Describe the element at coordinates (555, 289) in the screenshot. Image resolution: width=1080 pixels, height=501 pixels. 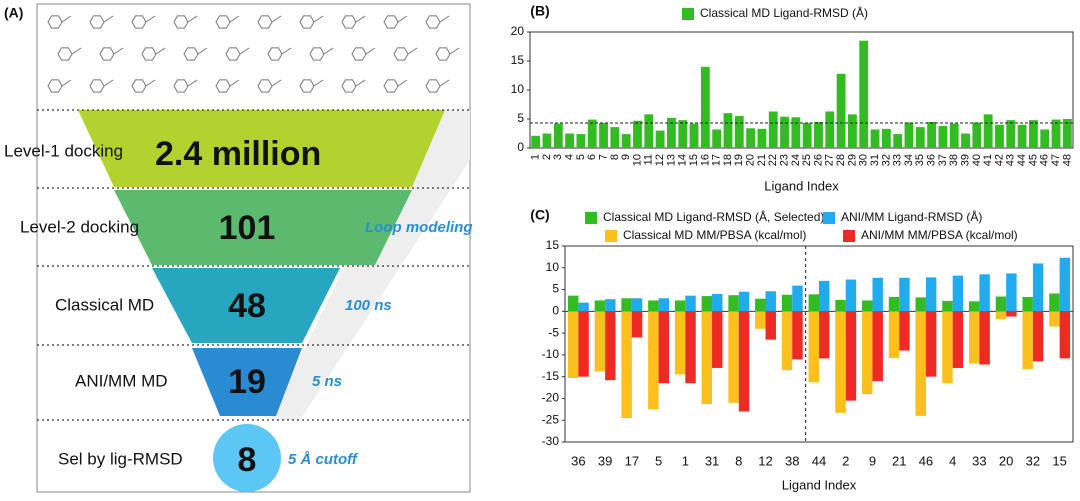
I see `y-tick-label: 5` at that location.